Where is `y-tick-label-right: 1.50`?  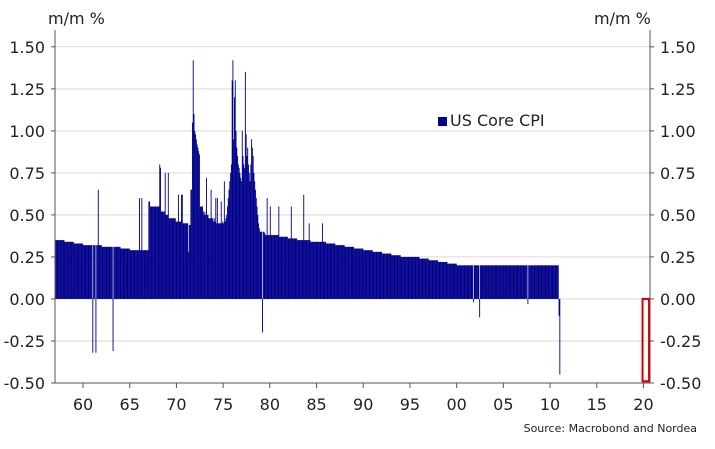
y-tick-label-right: 1.50 is located at coordinates (678, 47).